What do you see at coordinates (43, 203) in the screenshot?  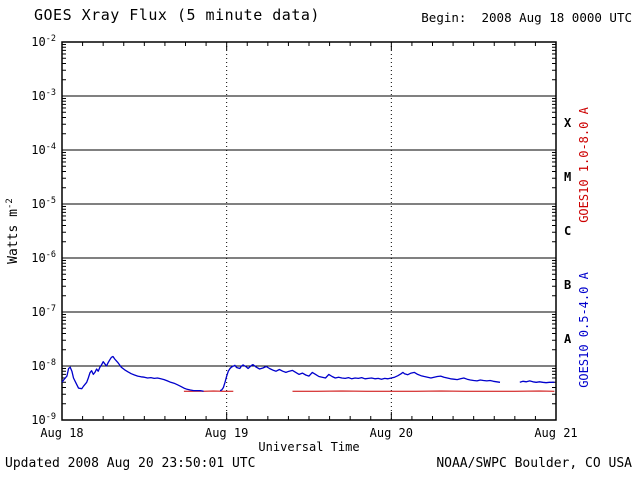 I see `y-tick-label: 10-5` at bounding box center [43, 203].